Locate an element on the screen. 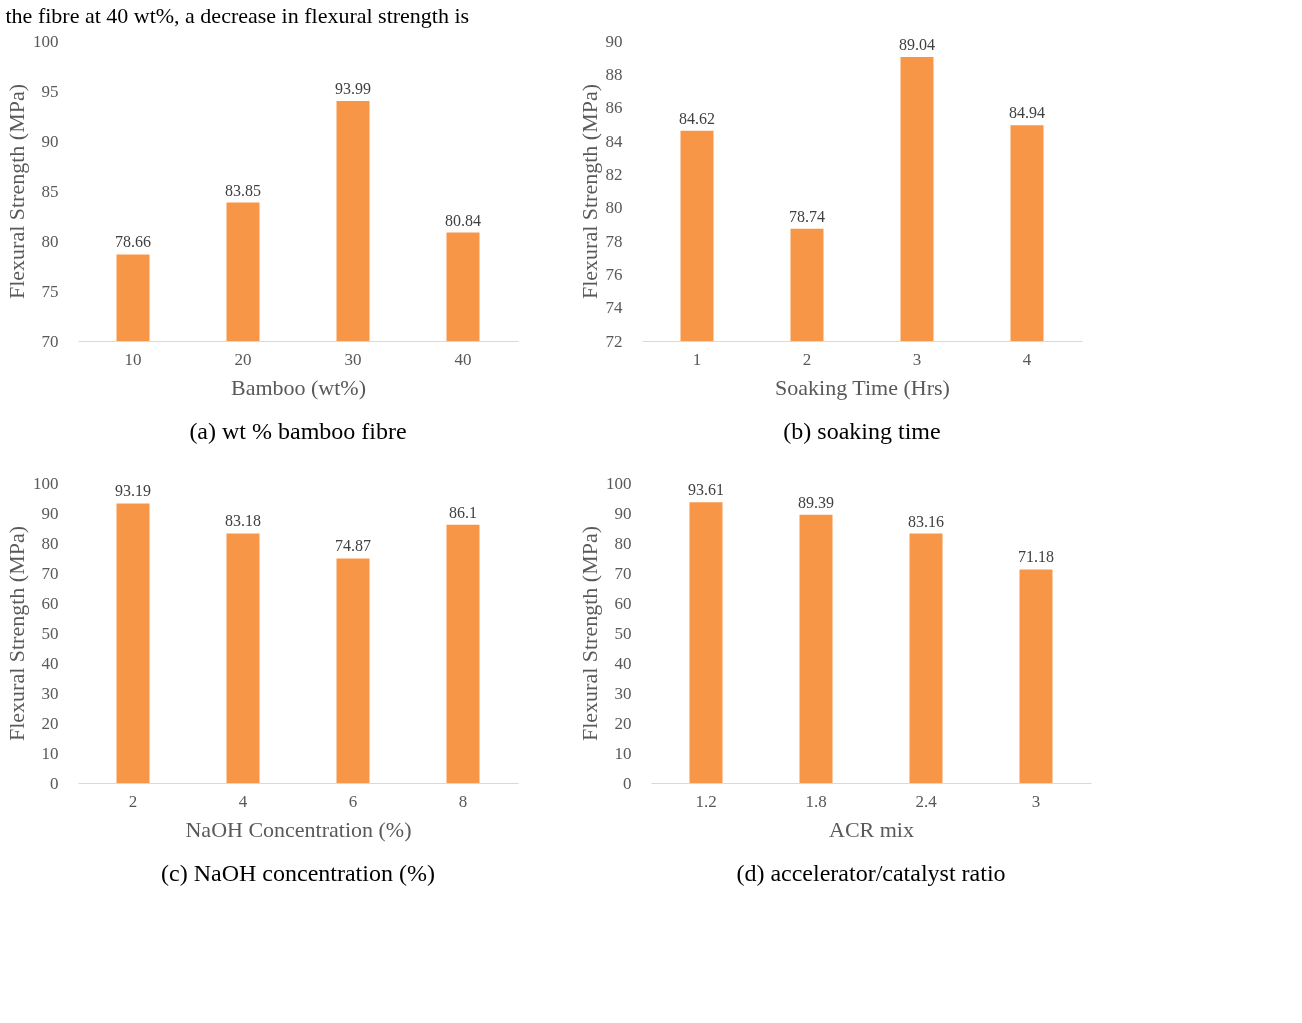  text: (d) accelerator/catalyst ratio is located at coordinates (871, 873).